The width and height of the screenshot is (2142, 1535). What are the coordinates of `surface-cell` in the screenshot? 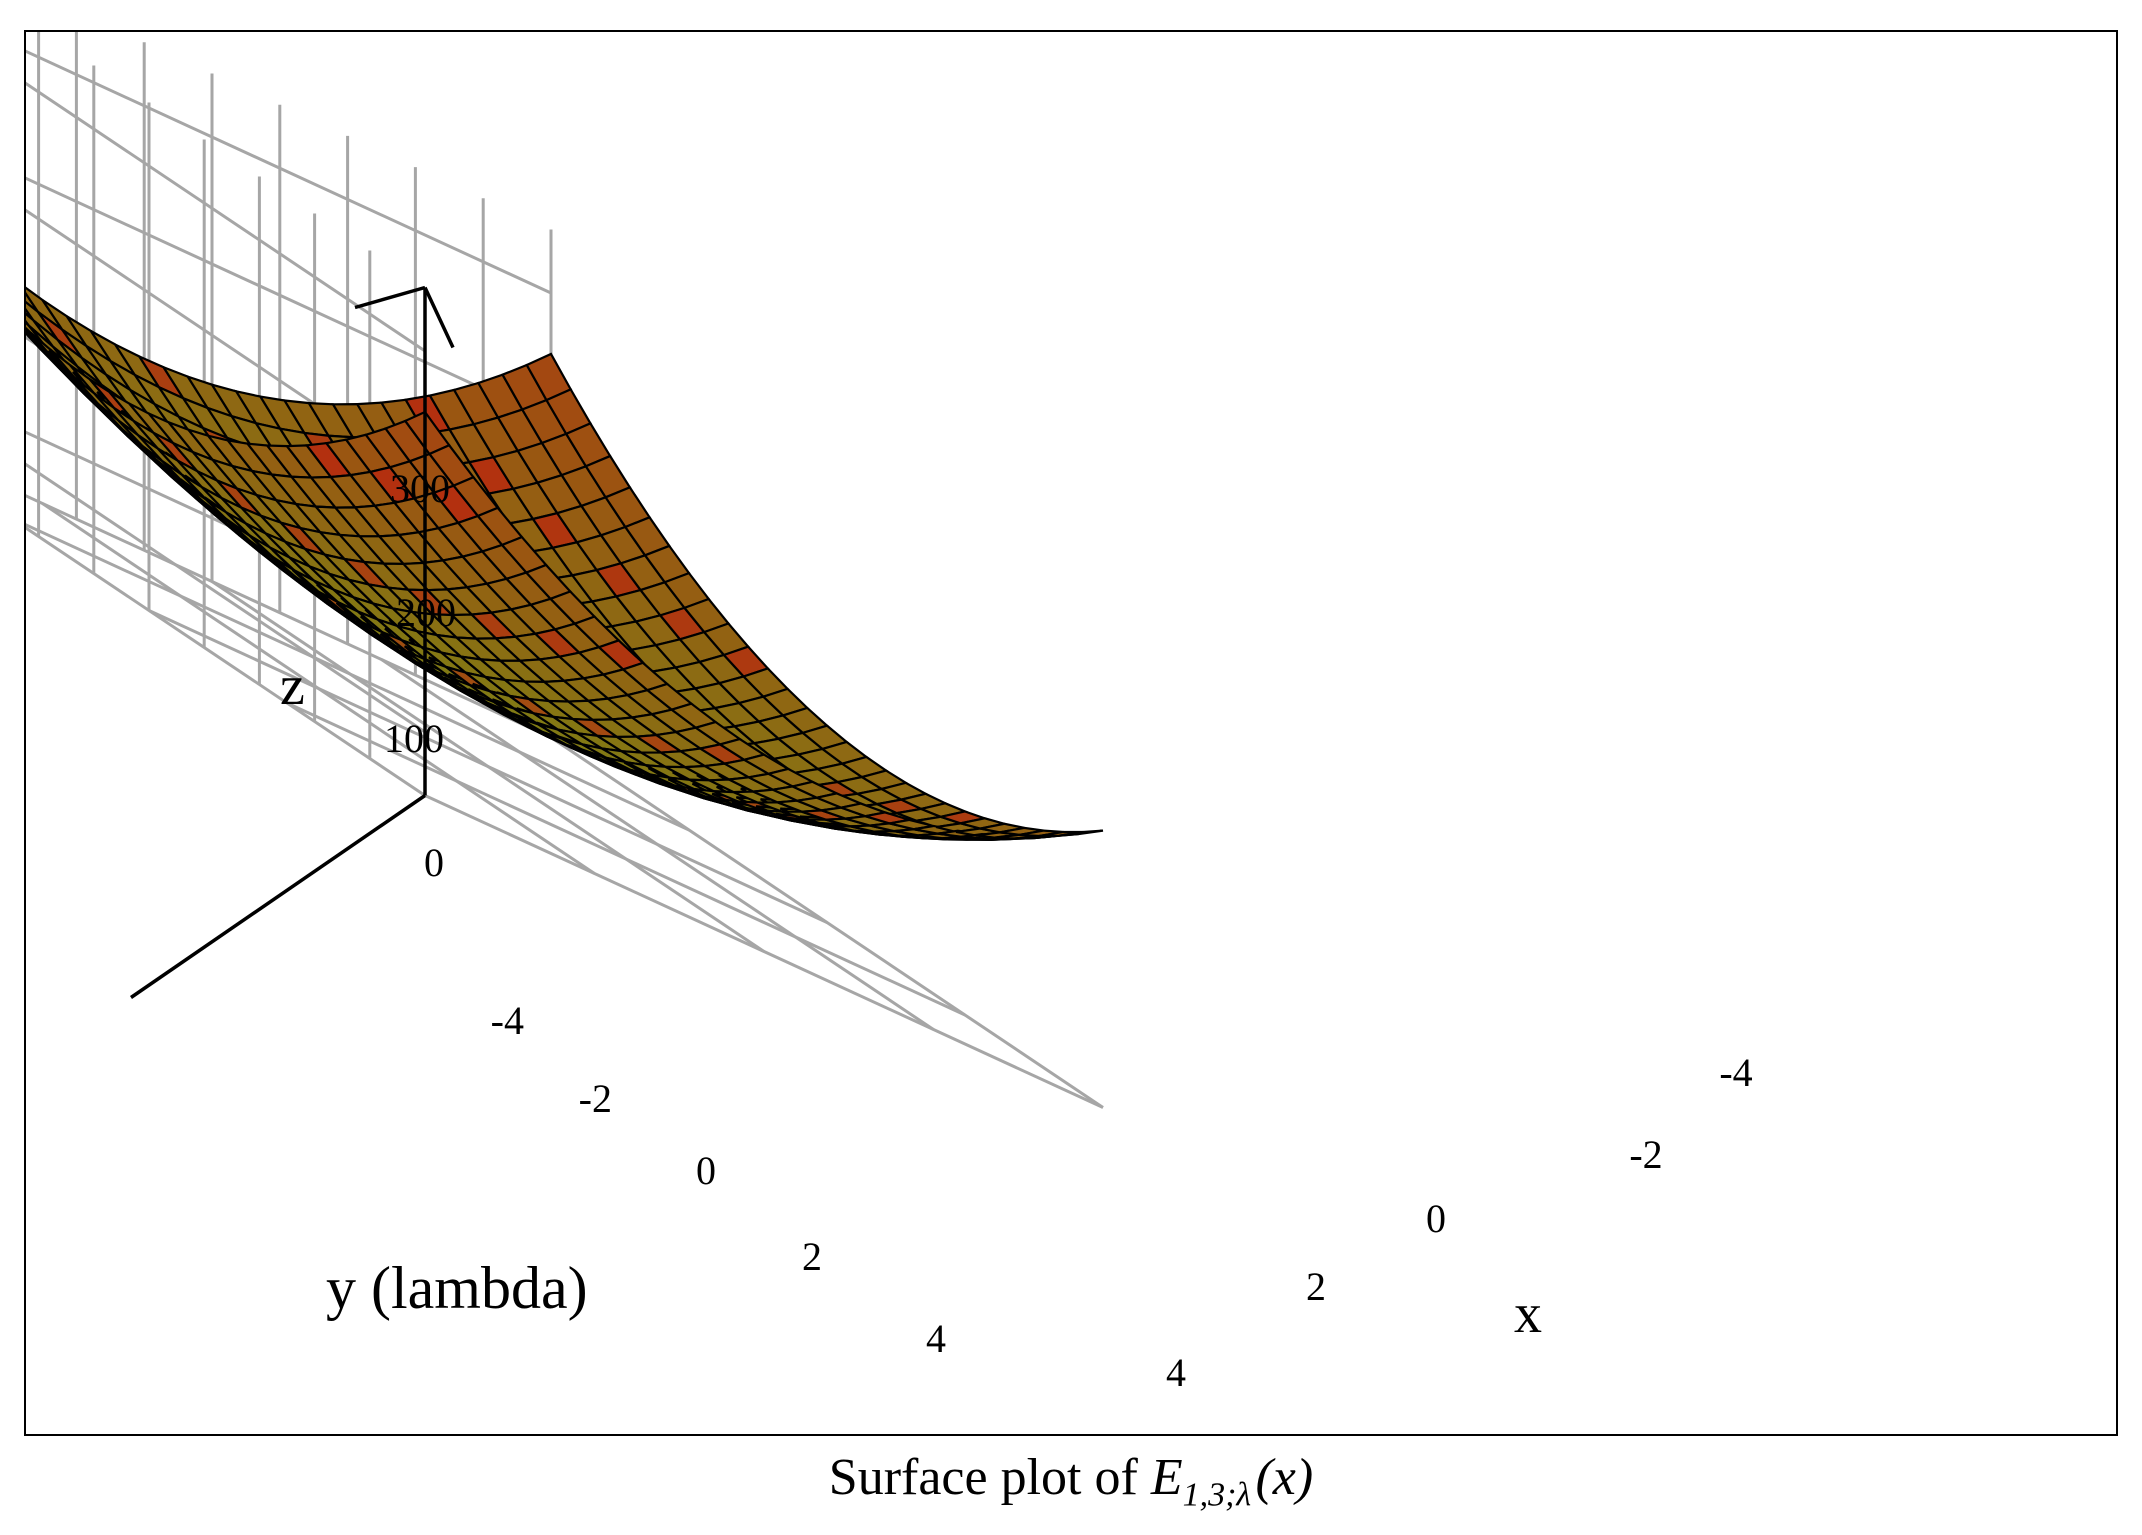 It's located at (1081, 833).